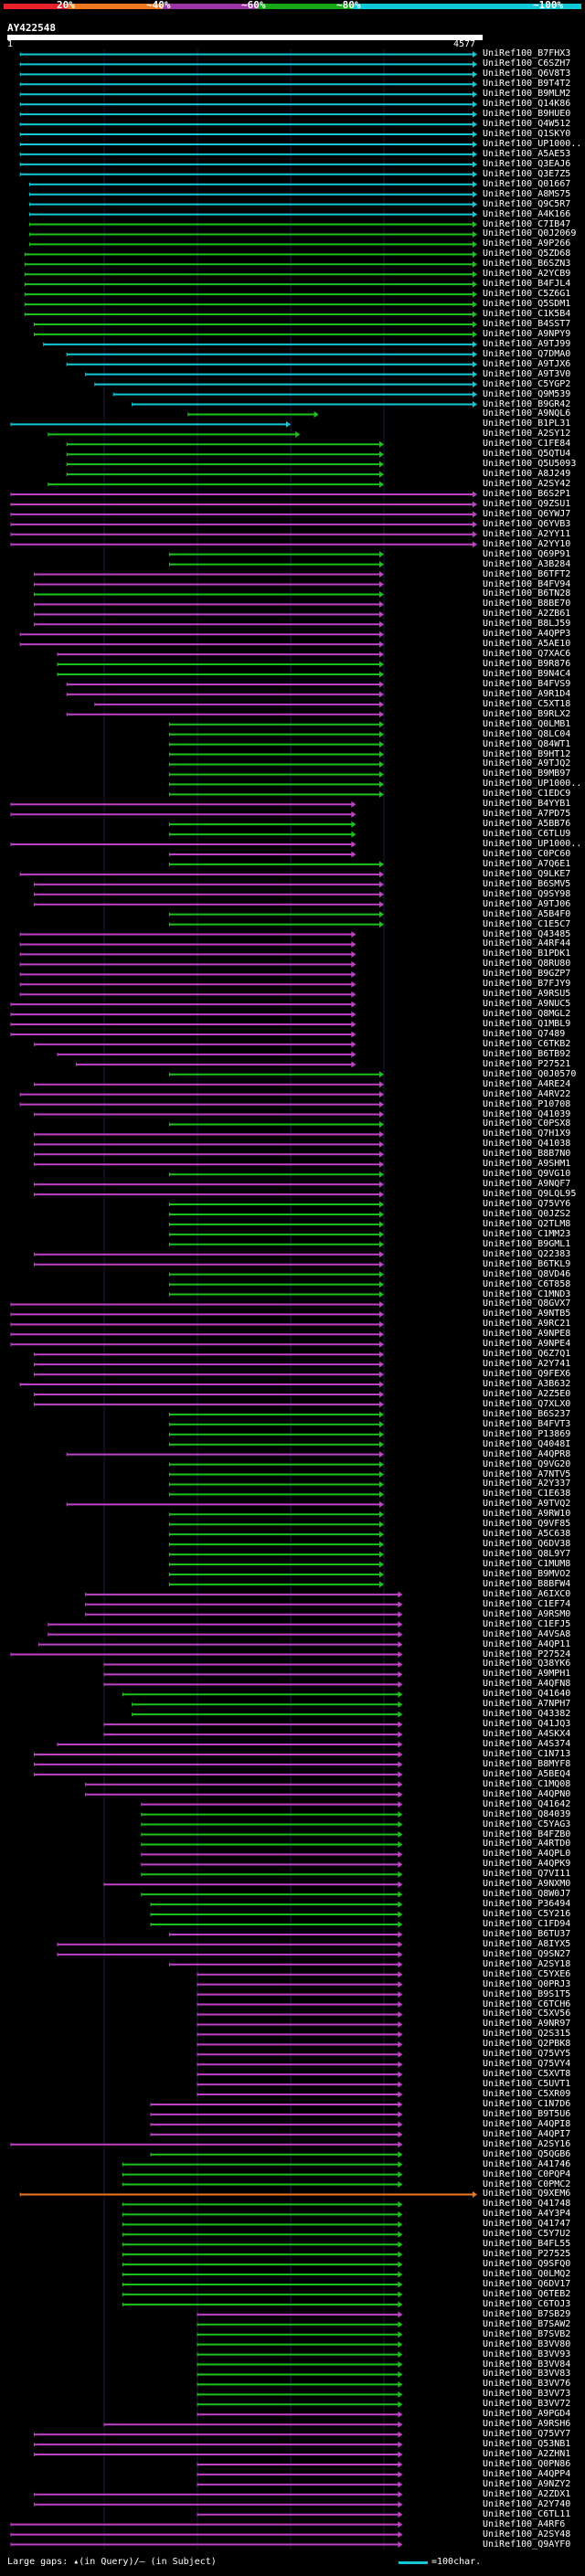 The height and width of the screenshot is (2576, 585). Describe the element at coordinates (530, 1194) in the screenshot. I see `hit-accession-link: UniRef100_Q9LQL95` at that location.